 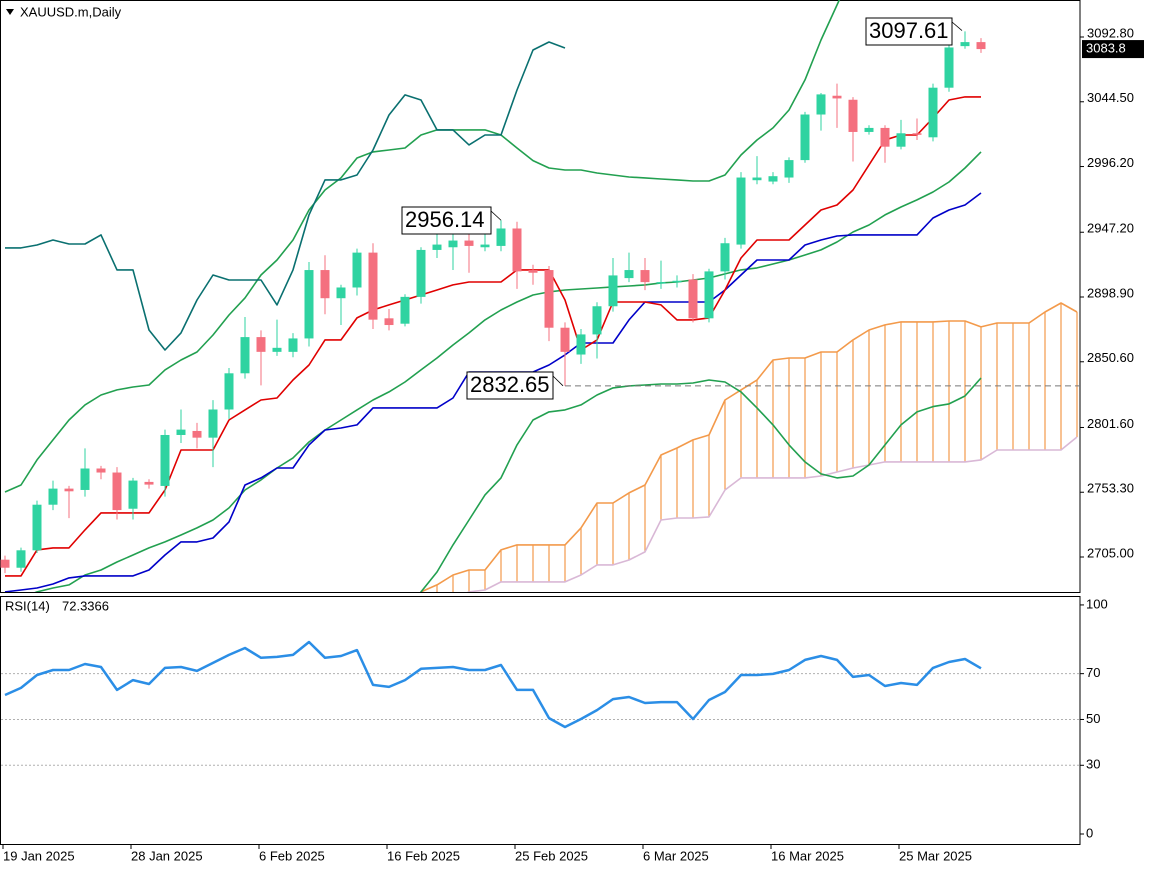 What do you see at coordinates (1089, 832) in the screenshot?
I see `y-tick-label: 0` at bounding box center [1089, 832].